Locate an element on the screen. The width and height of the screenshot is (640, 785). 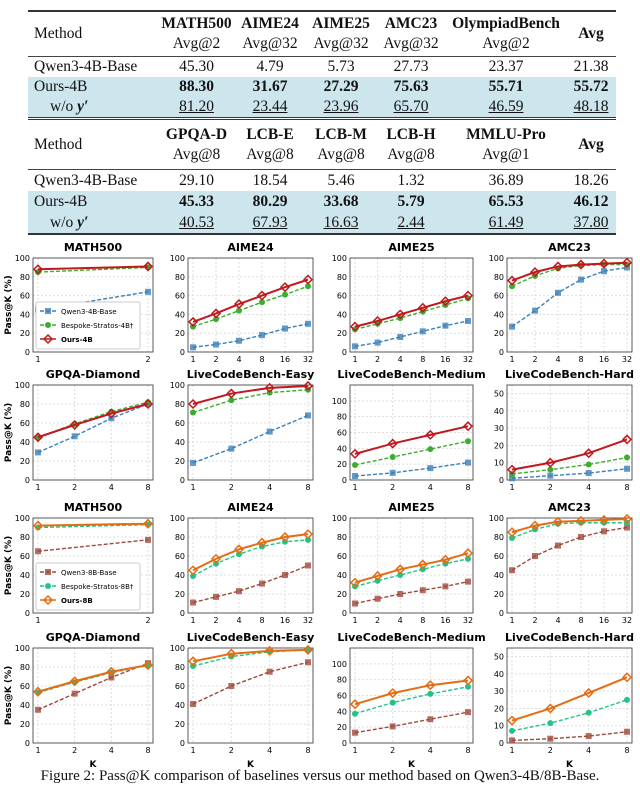
benchmark-name: AIME25 is located at coordinates (341, 23).